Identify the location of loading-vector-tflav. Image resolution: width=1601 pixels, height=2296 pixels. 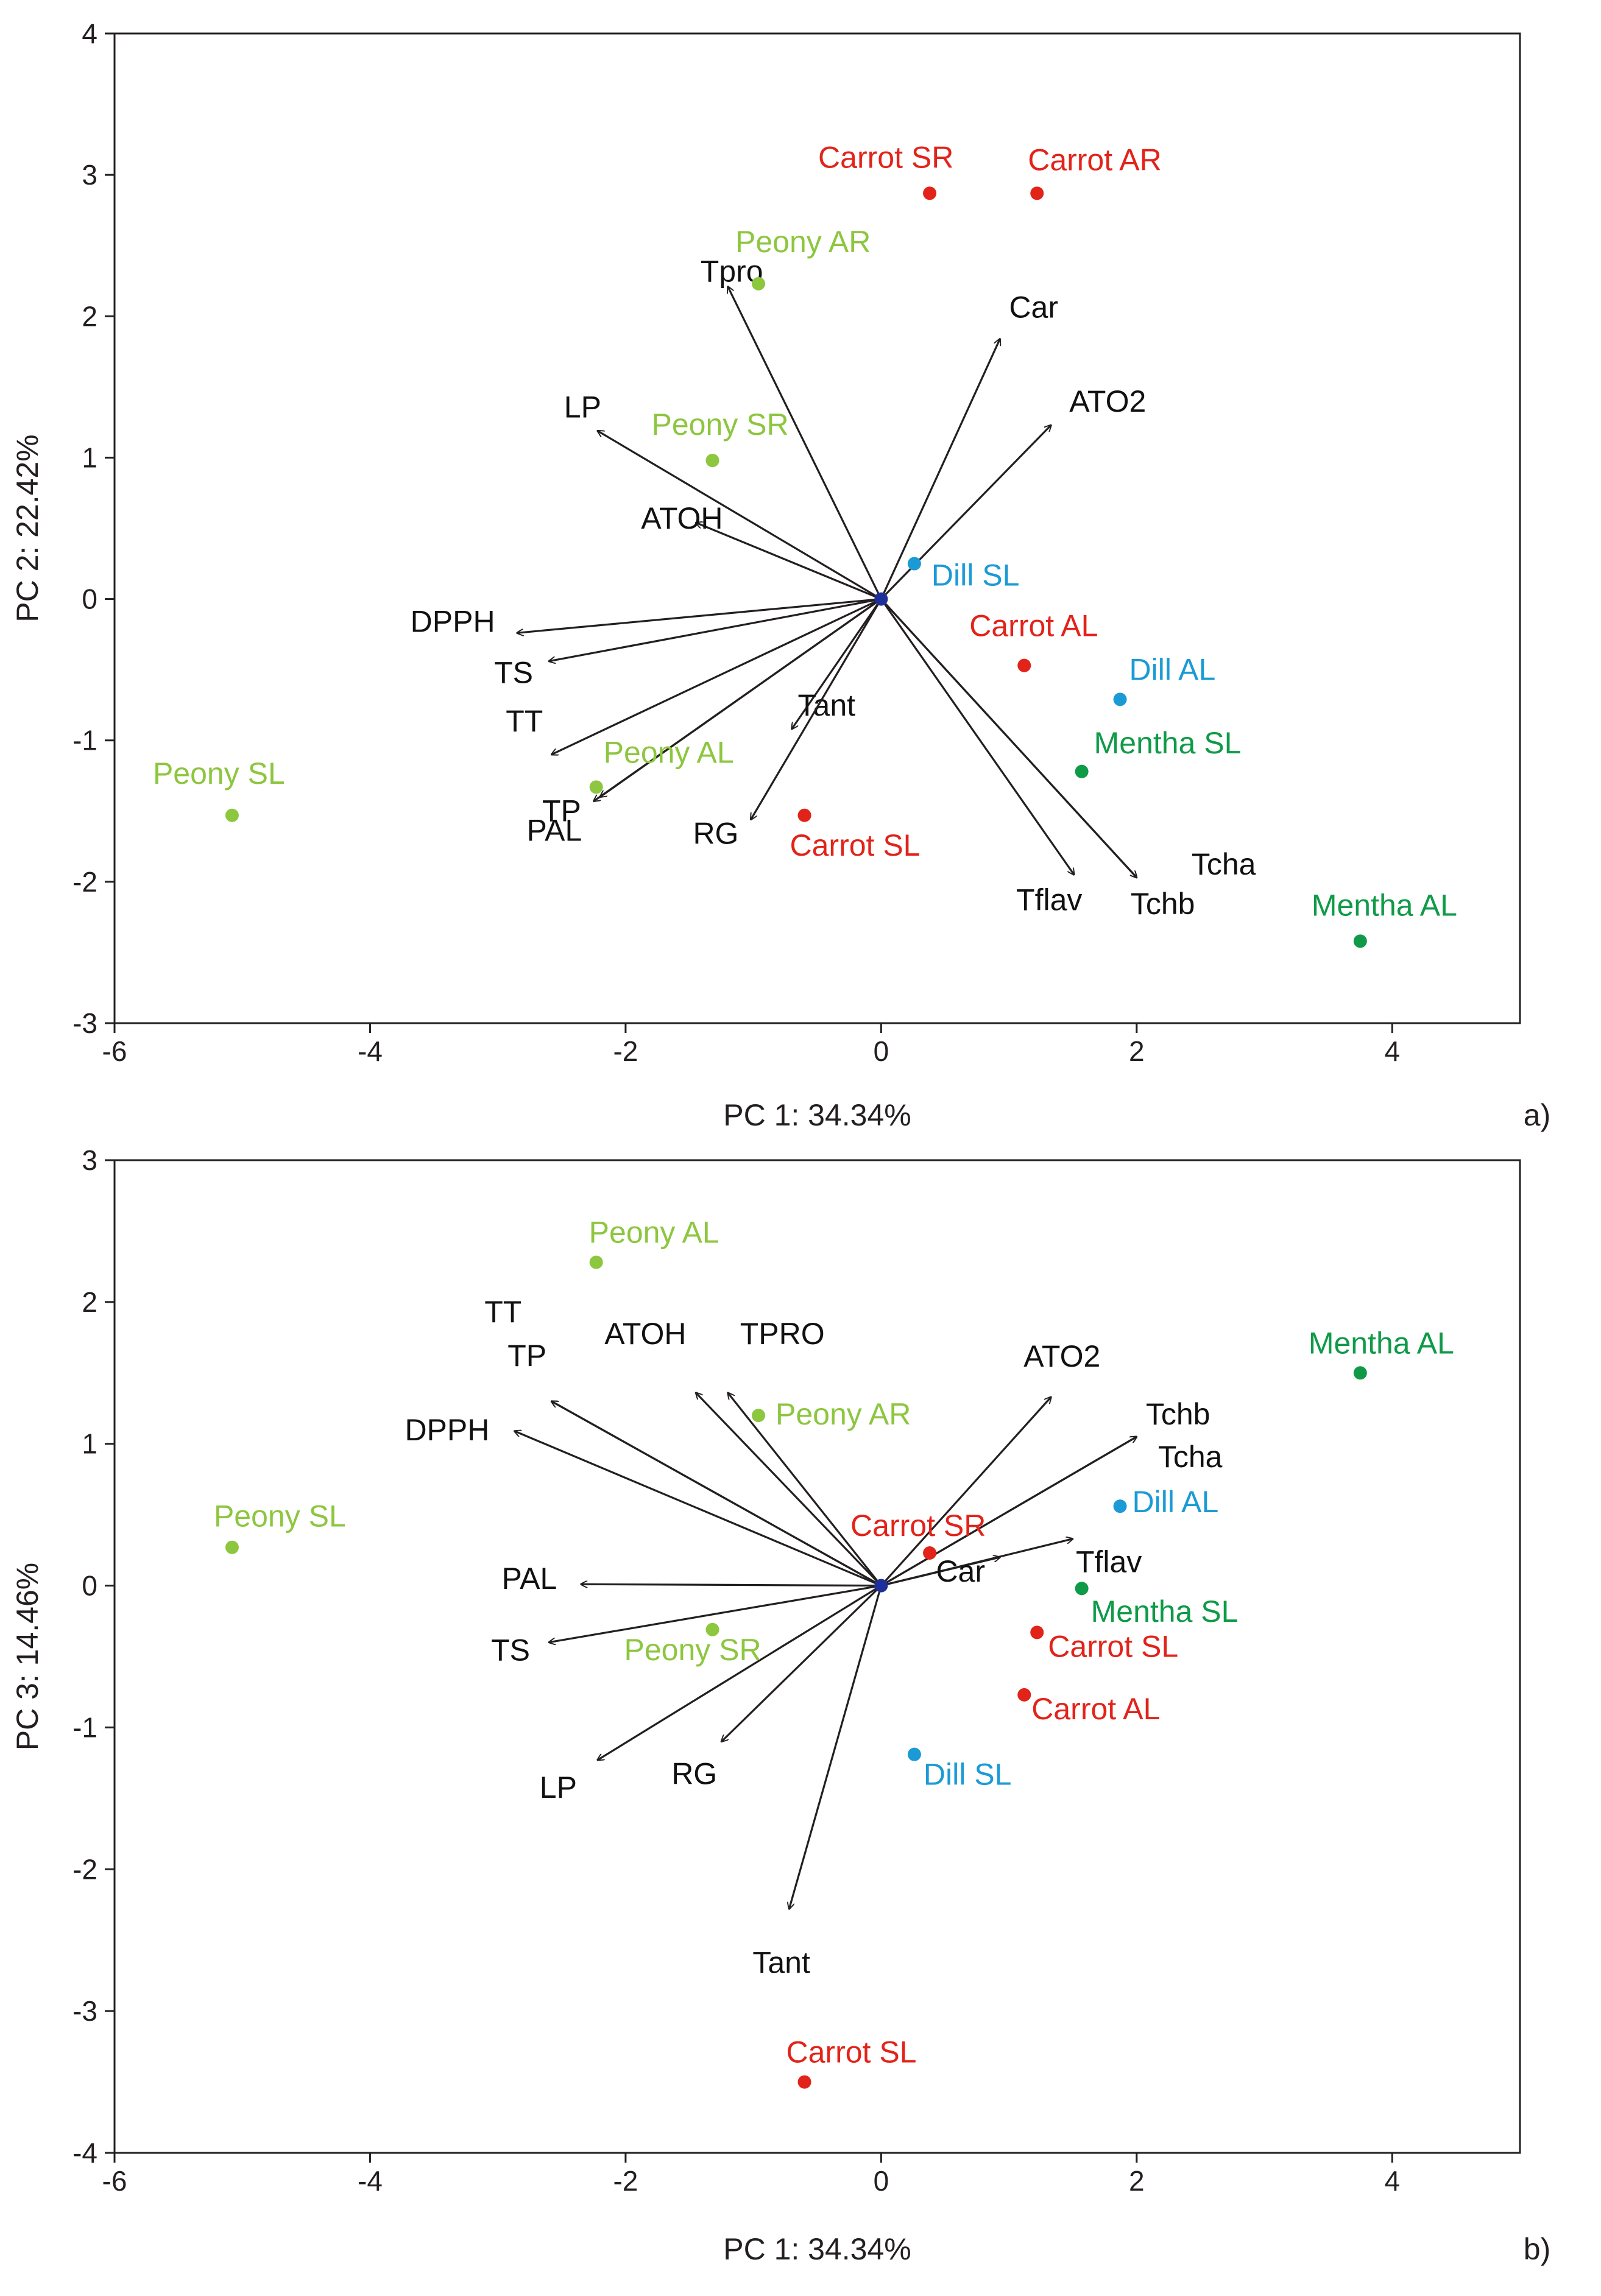
(977, 736).